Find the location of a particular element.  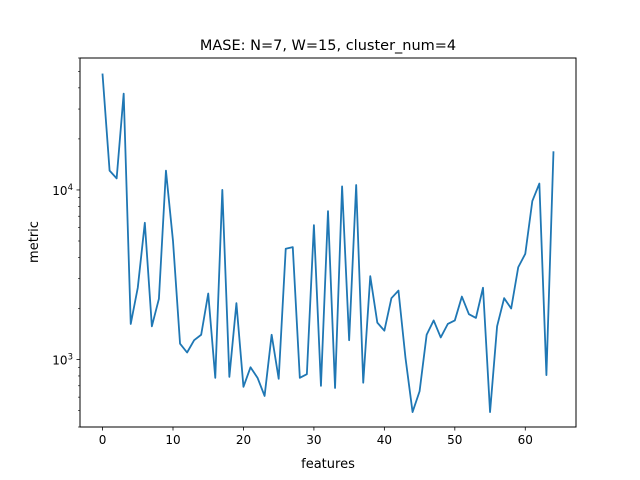

y-axis-label: metric is located at coordinates (34, 242).